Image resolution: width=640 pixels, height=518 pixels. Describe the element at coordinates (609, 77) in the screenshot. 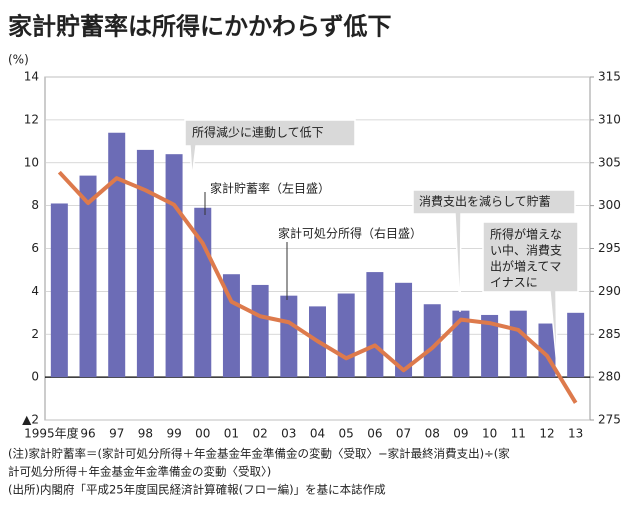

I see `y2-tick-label: 315` at that location.